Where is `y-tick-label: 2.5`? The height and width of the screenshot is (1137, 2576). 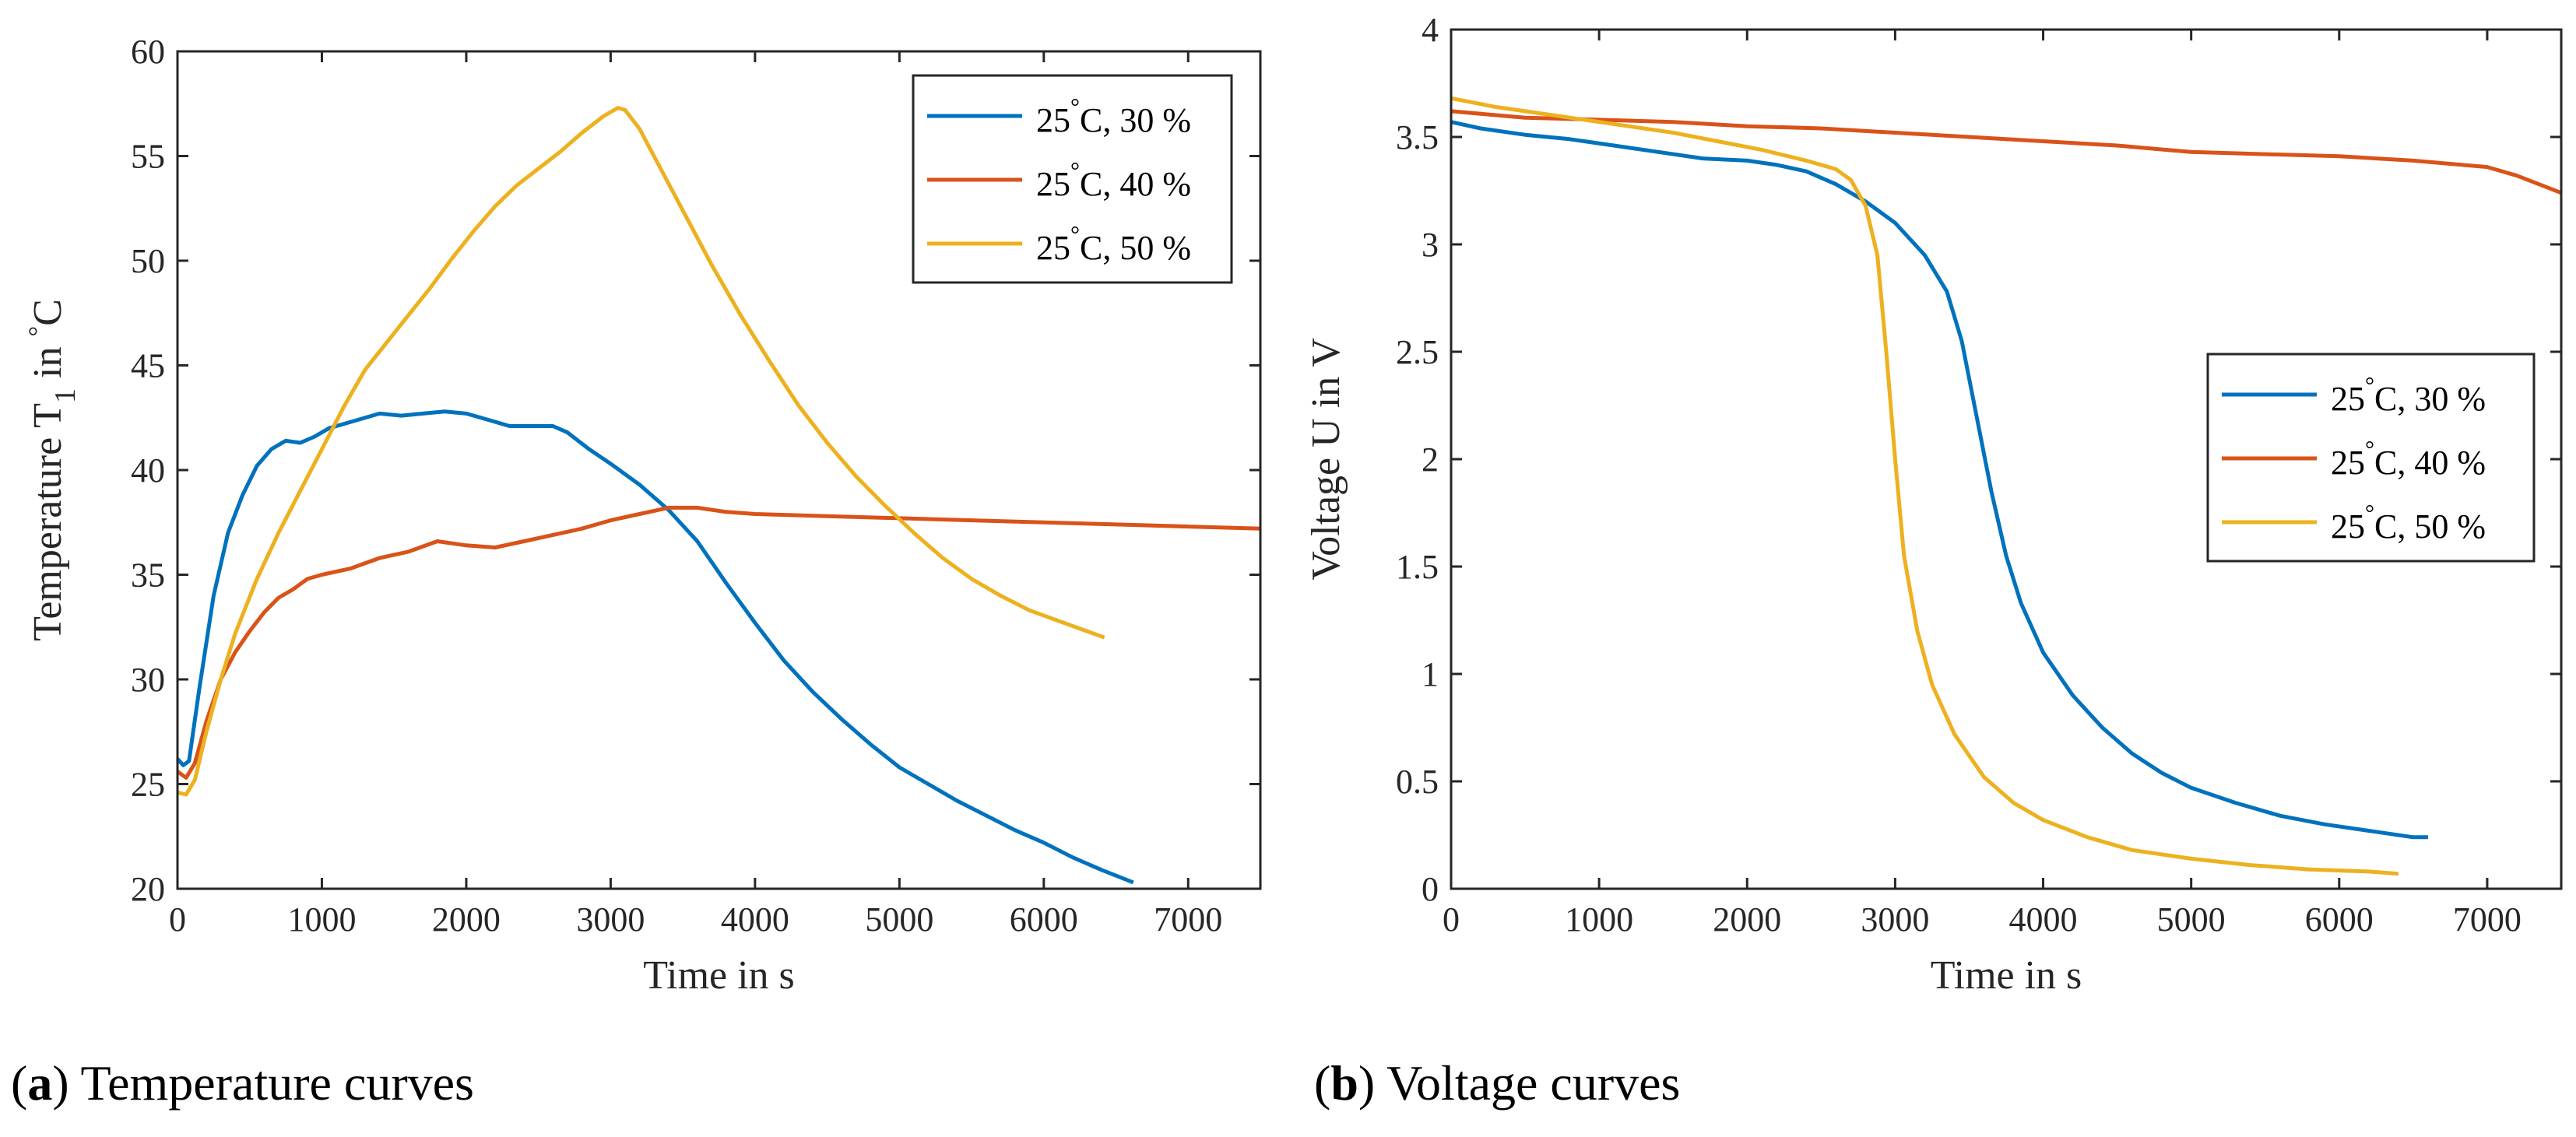 y-tick-label: 2.5 is located at coordinates (1418, 352).